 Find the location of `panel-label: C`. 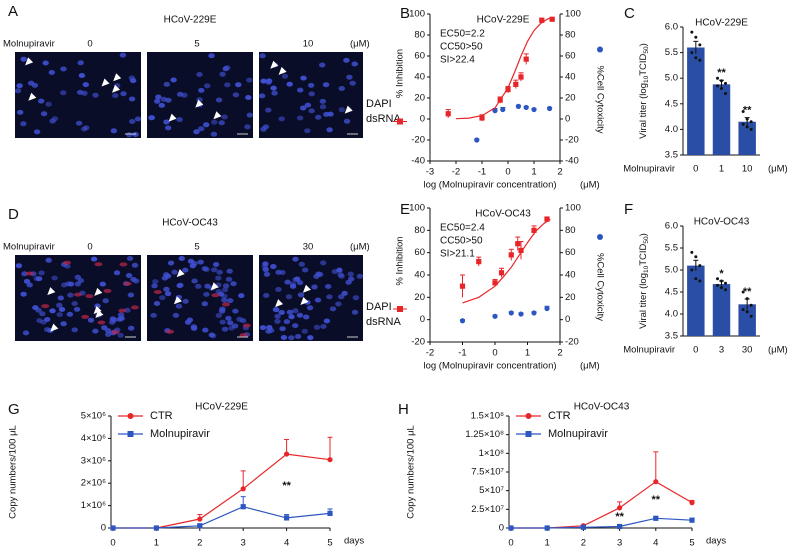

panel-label: C is located at coordinates (629, 13).